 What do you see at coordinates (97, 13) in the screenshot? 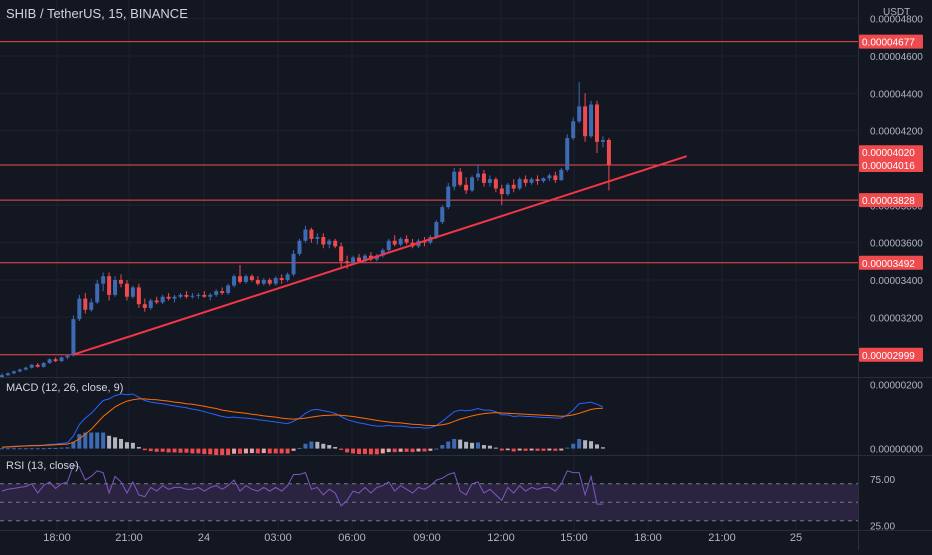
I see `chart-title: SHIB / TetherUS, 15, BINANCE` at bounding box center [97, 13].